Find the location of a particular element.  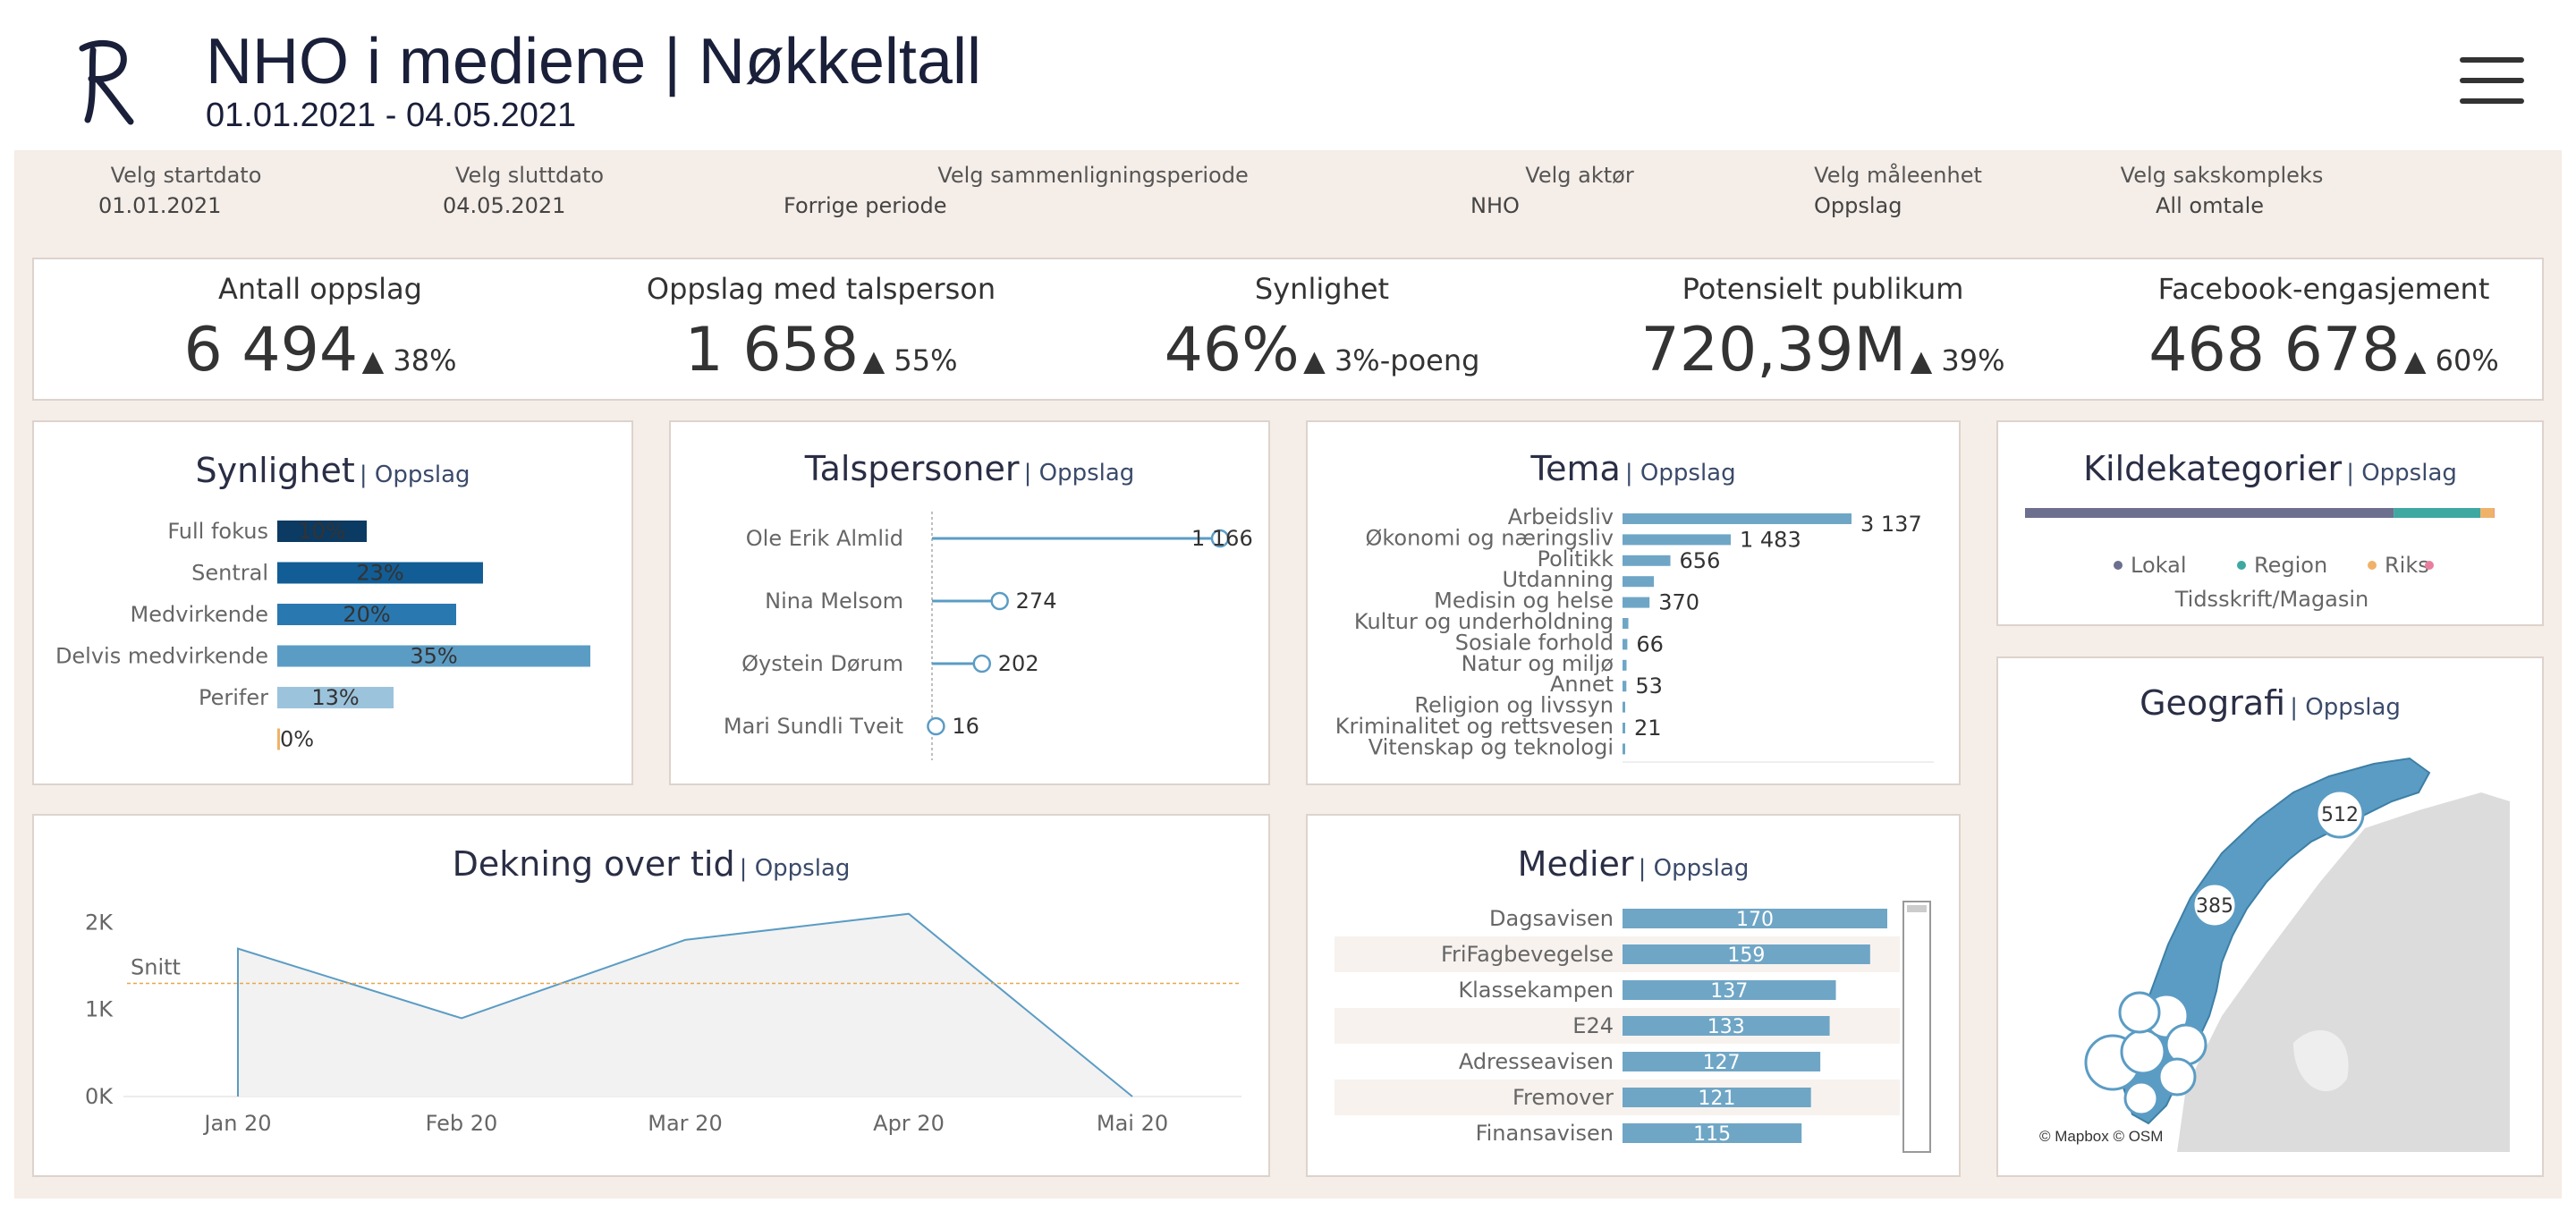

area-fill is located at coordinates (685, 1005).